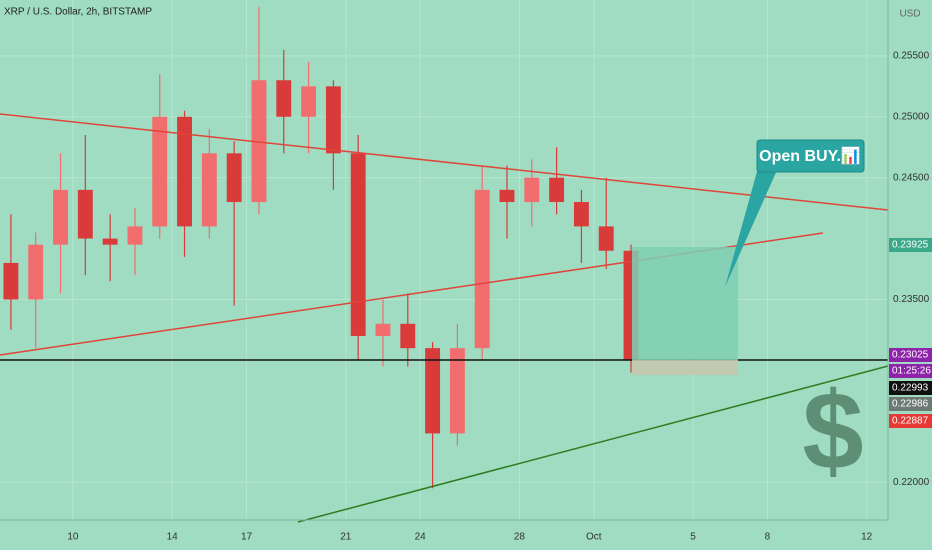  I want to click on y-tick-label: 0.24500, so click(911, 177).